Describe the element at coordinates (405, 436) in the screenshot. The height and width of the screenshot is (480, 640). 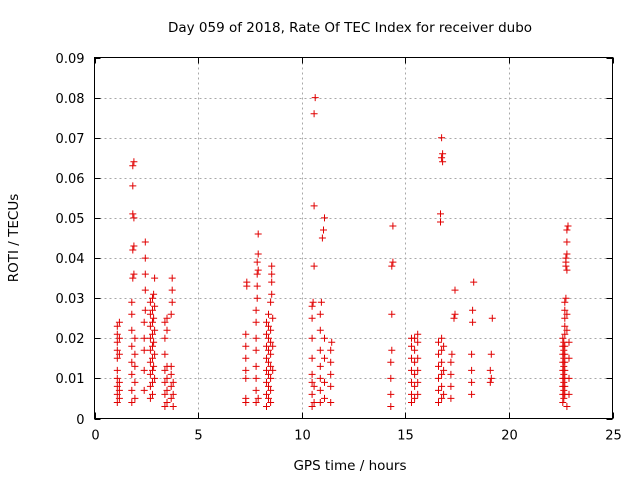
I see `x-tick-label: 15` at that location.